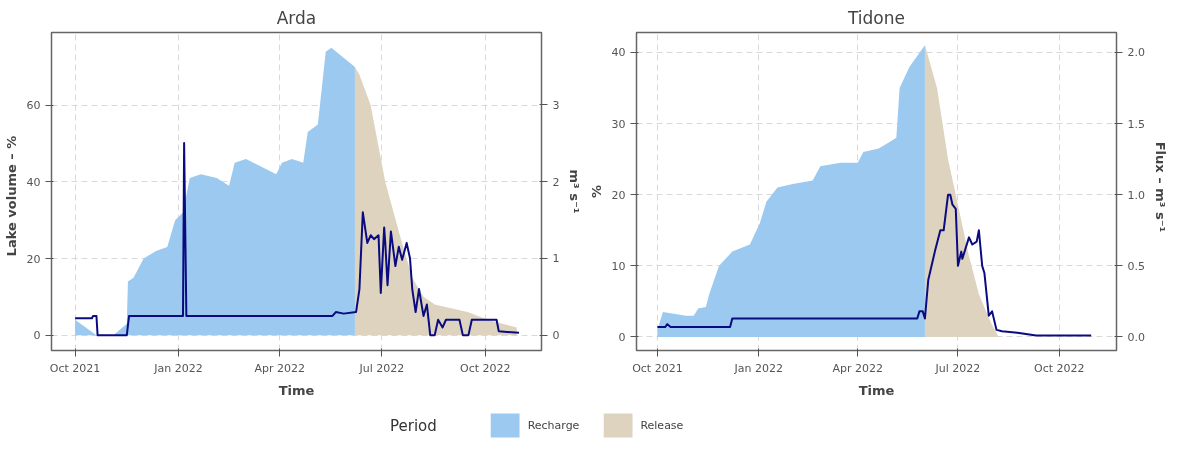  Describe the element at coordinates (1160, 187) in the screenshot. I see `y2-axis-title: Flux – m³ s⁻¹` at that location.